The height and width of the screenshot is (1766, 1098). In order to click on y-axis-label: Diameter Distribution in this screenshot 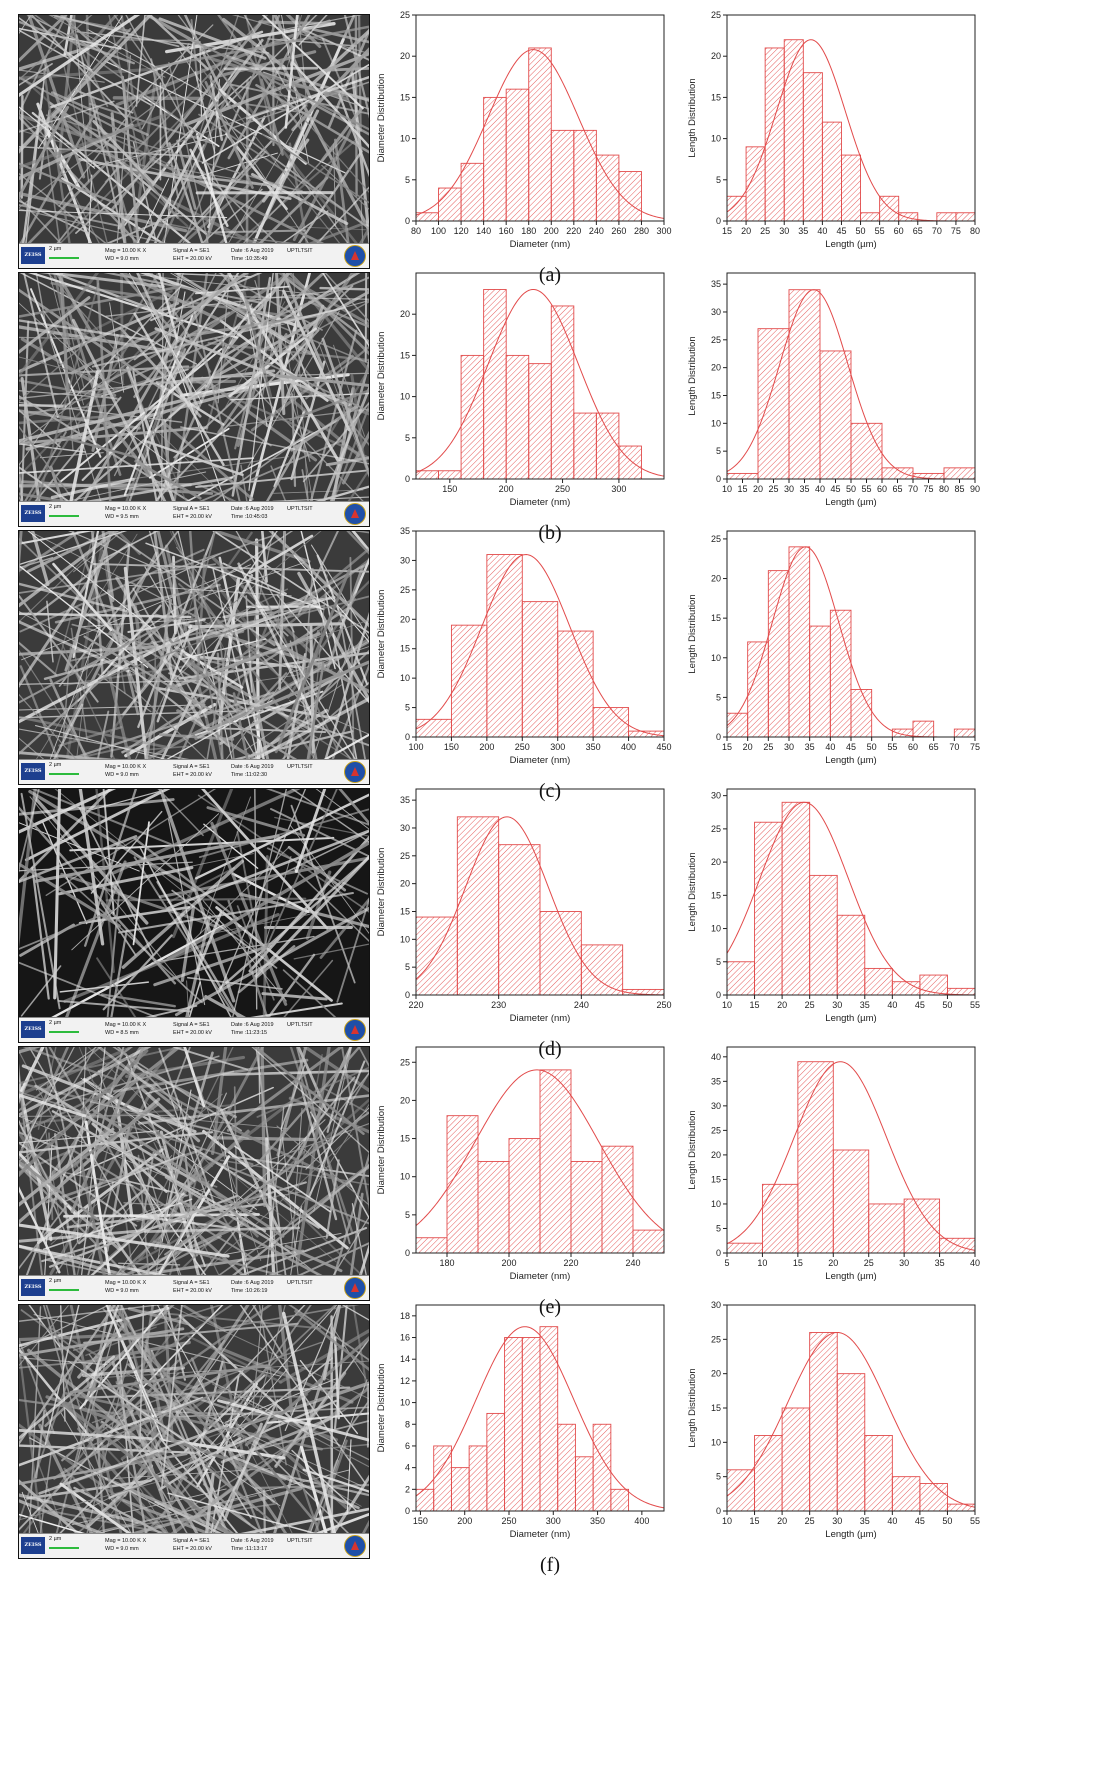, I will do `click(381, 376)`.